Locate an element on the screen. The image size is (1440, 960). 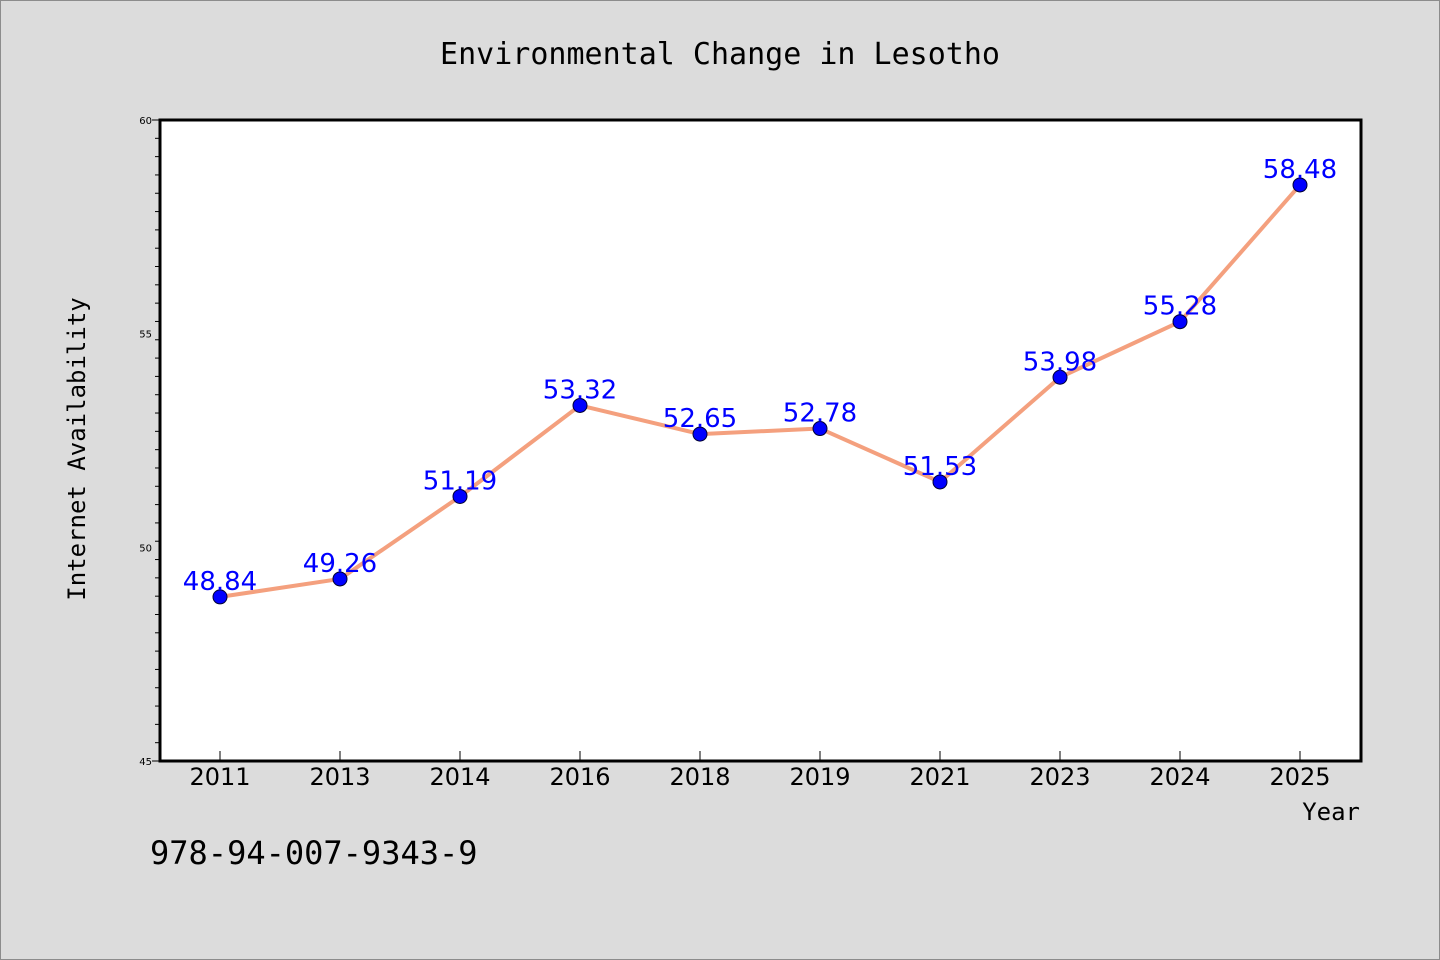
data-label: 52.65 is located at coordinates (700, 419).